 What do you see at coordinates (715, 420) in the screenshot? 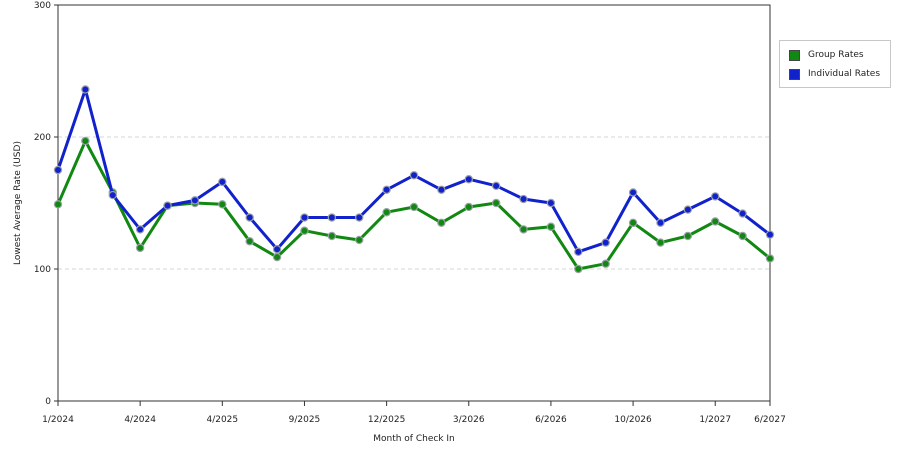
I see `x-tick-label-8: 1/2027` at bounding box center [715, 420].